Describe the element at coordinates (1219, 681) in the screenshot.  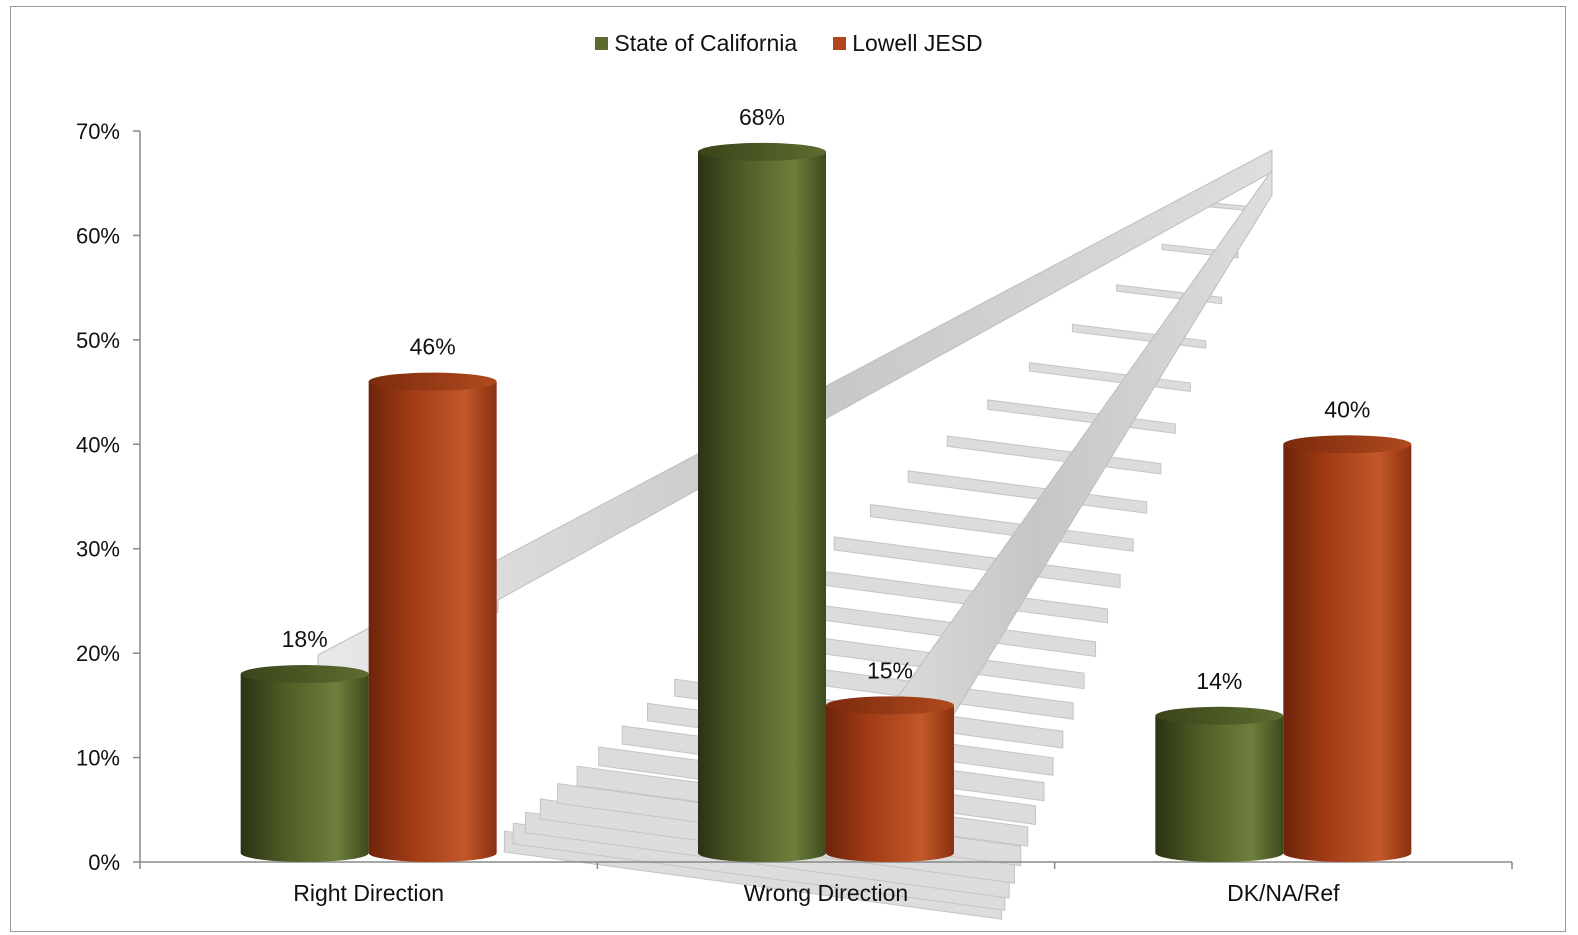
I see `data-label: 14%` at that location.